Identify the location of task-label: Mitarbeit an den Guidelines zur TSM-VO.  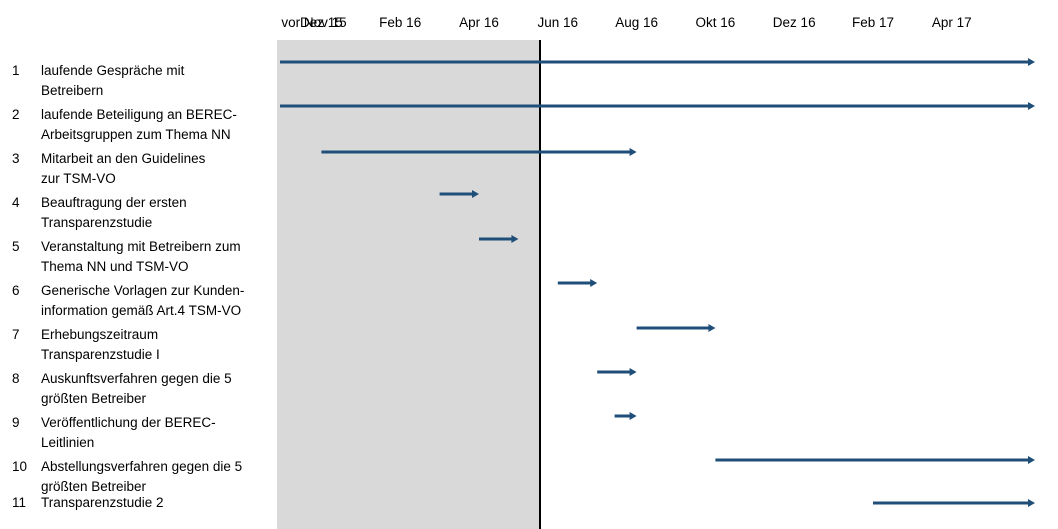
(123, 168).